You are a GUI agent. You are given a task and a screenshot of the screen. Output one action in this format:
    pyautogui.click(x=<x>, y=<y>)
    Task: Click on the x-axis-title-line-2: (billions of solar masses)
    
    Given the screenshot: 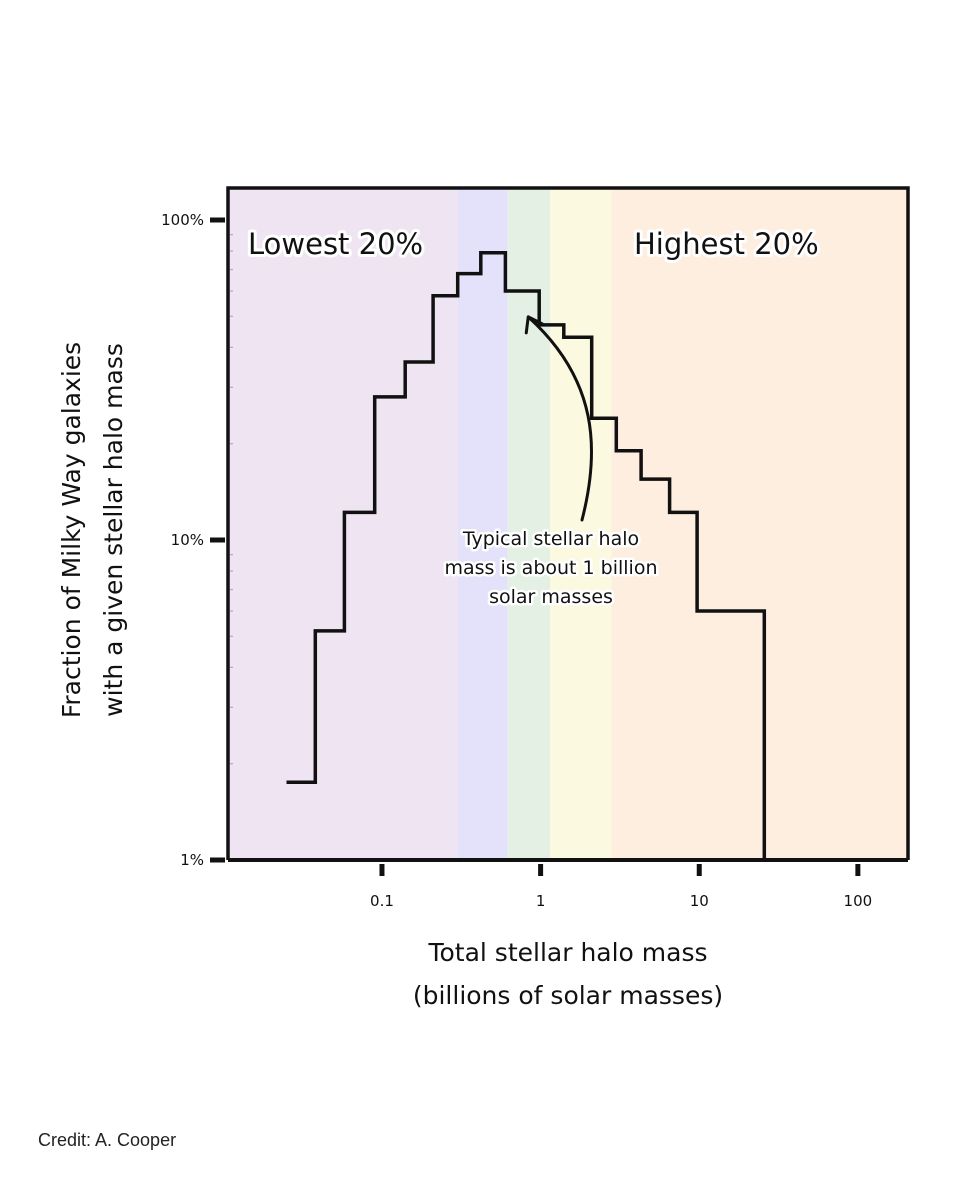 What is the action you would take?
    pyautogui.click(x=568, y=995)
    